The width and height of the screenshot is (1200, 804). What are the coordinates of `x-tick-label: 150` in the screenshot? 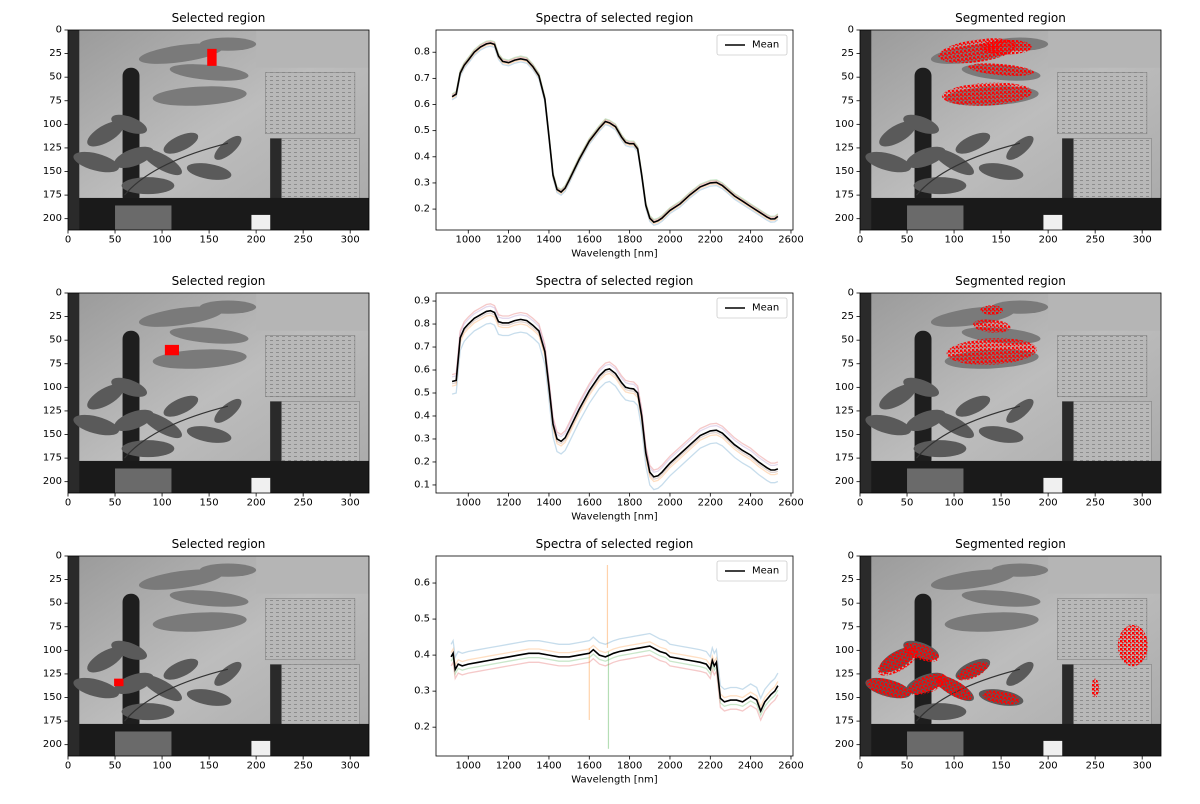 It's located at (1001, 240).